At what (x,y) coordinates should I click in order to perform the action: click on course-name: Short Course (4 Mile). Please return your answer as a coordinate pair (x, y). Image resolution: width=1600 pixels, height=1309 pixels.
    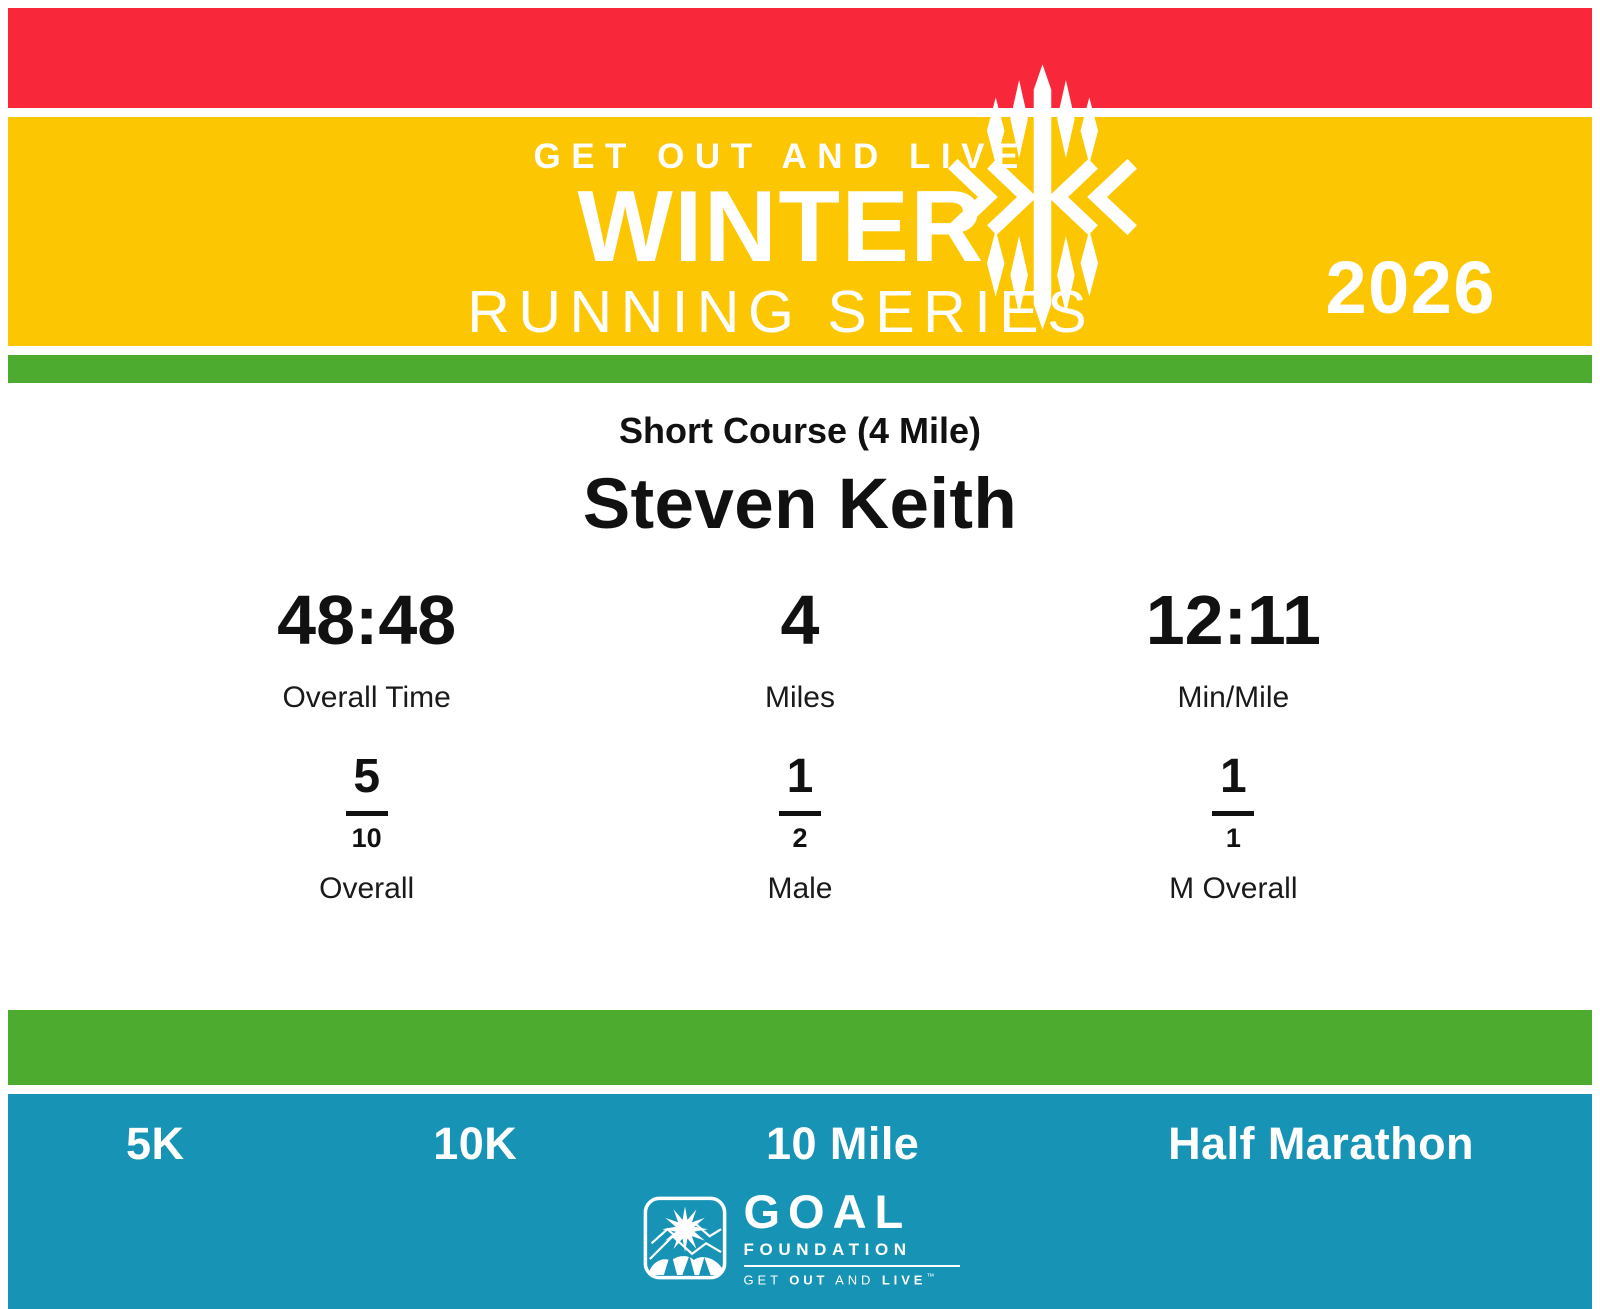
    Looking at the image, I should click on (800, 430).